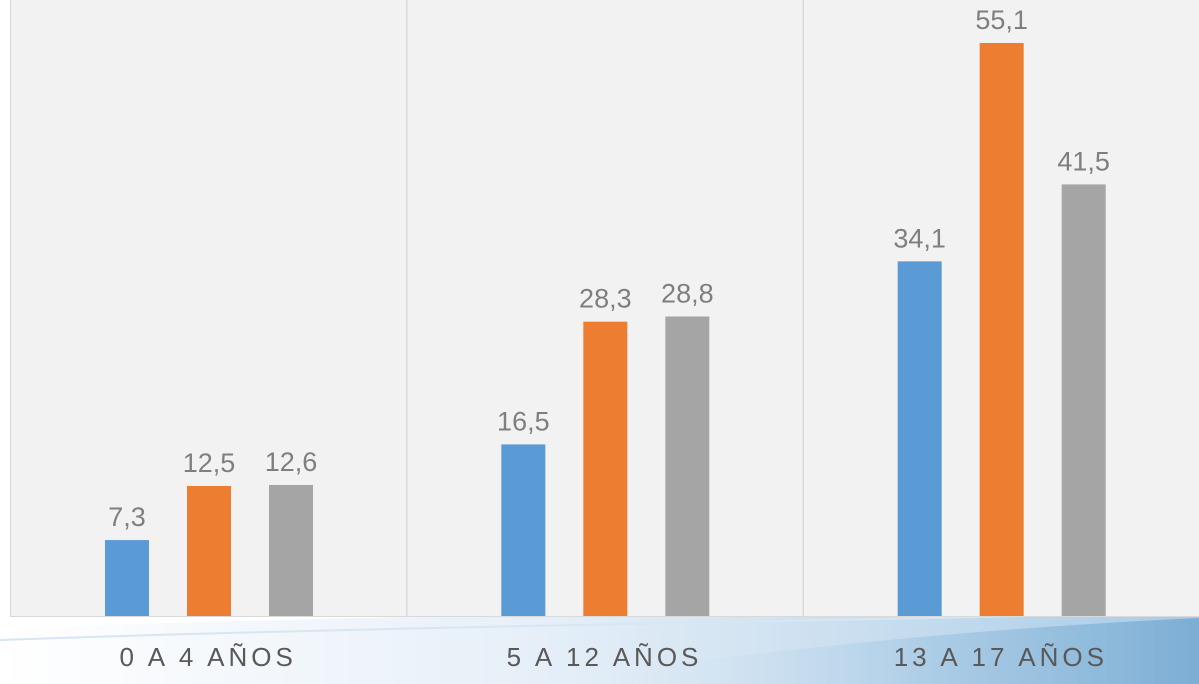  I want to click on data-label: 28,8, so click(687, 293).